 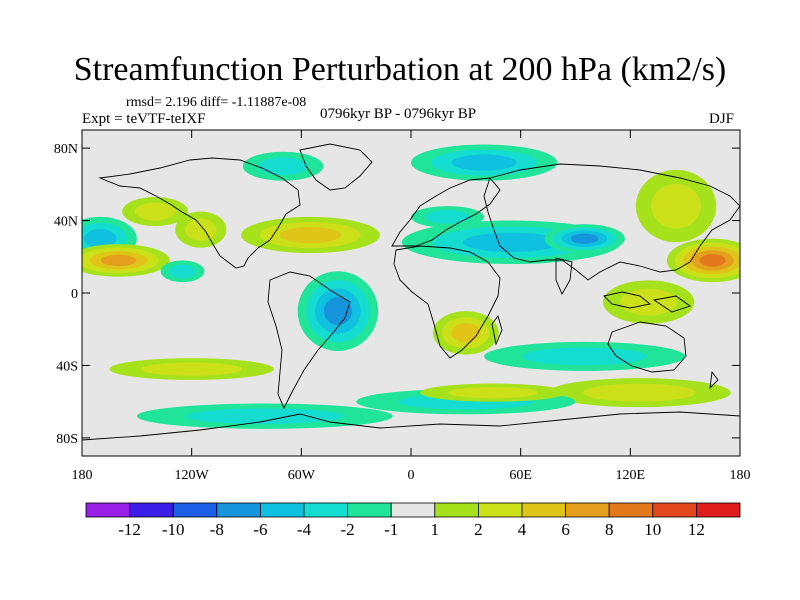 I want to click on colorbar-label: 10, so click(x=652, y=529).